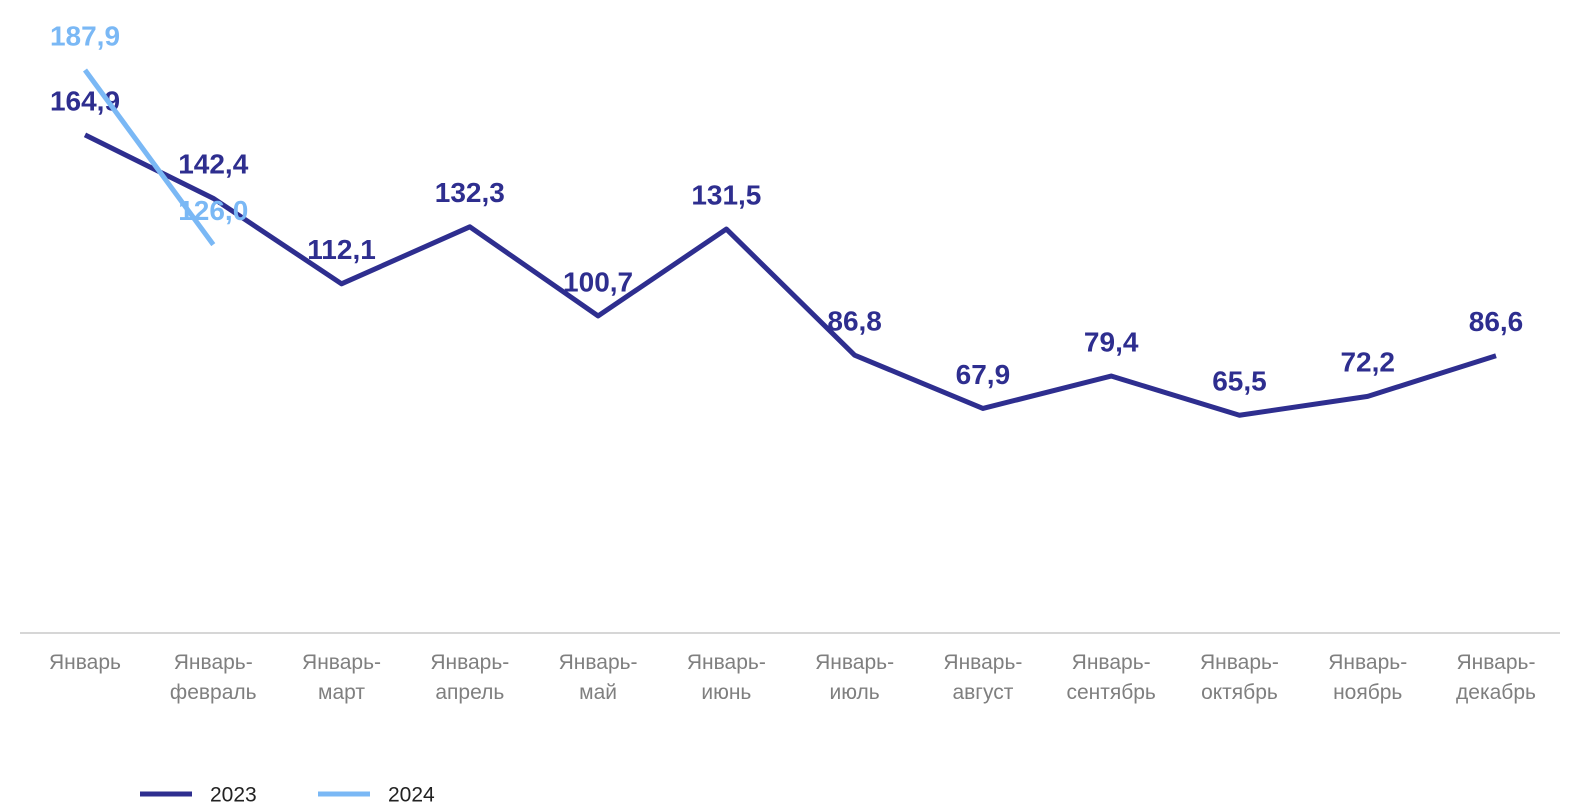 Image resolution: width=1570 pixels, height=808 pixels. Describe the element at coordinates (854, 321) in the screenshot. I see `data-label: 86,8` at that location.